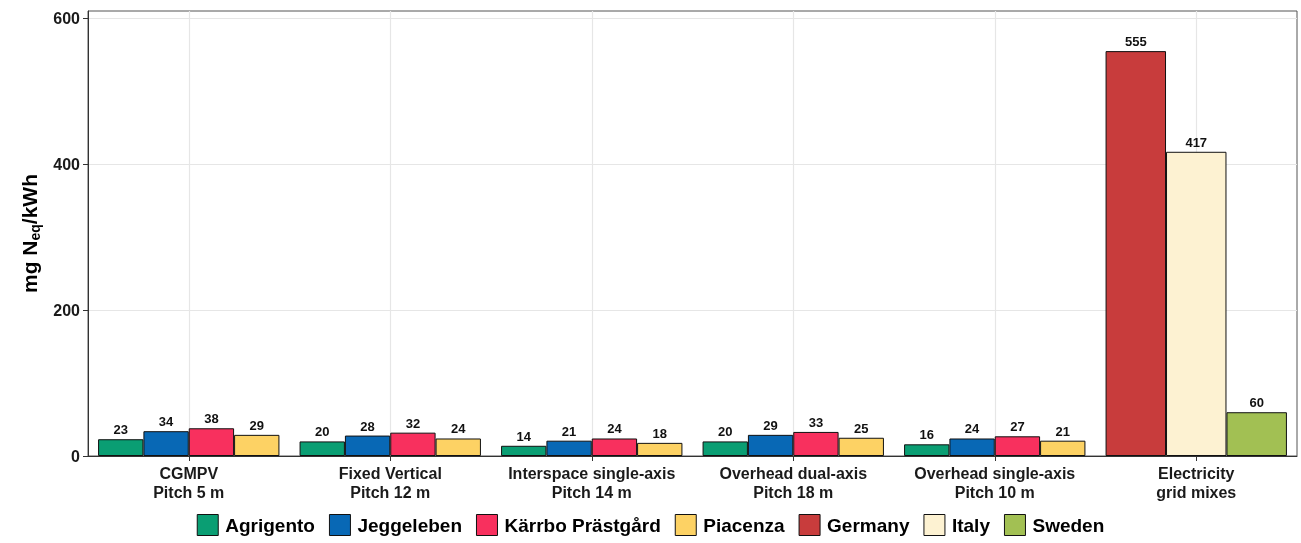 The image size is (1301, 543). What do you see at coordinates (861, 428) in the screenshot?
I see `data-label: 25` at bounding box center [861, 428].